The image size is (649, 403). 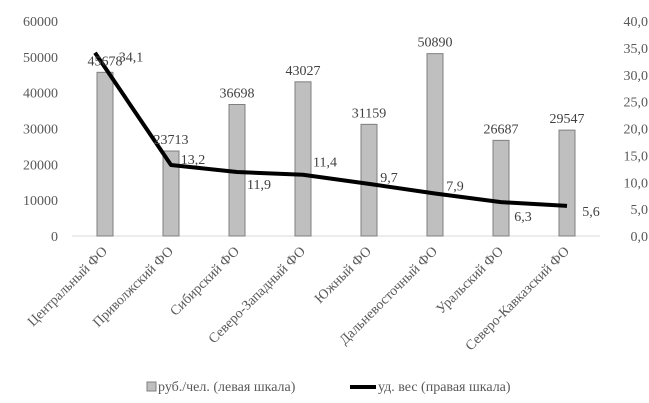 What do you see at coordinates (389, 178) in the screenshot?
I see `line-data-label: 9,7` at bounding box center [389, 178].